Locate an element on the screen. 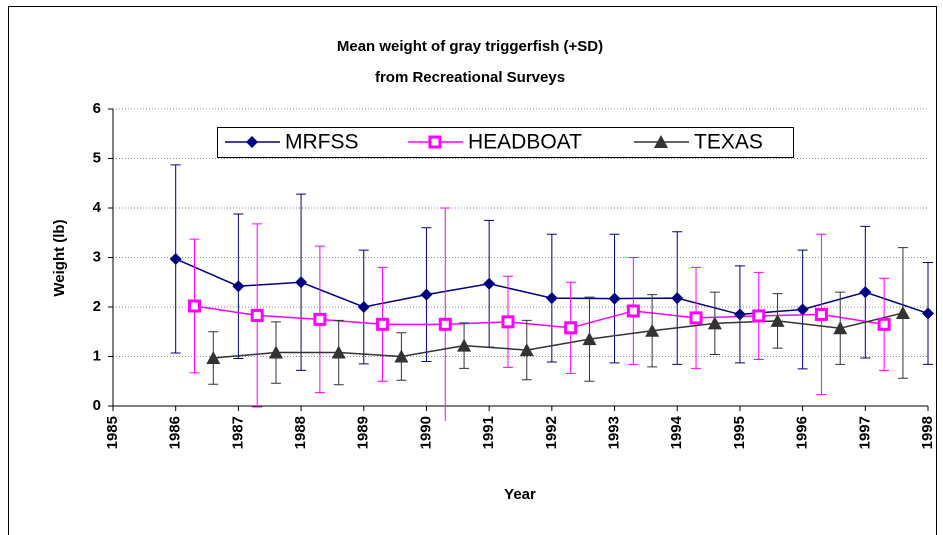 The image size is (943, 535). legend-box is located at coordinates (505, 142).